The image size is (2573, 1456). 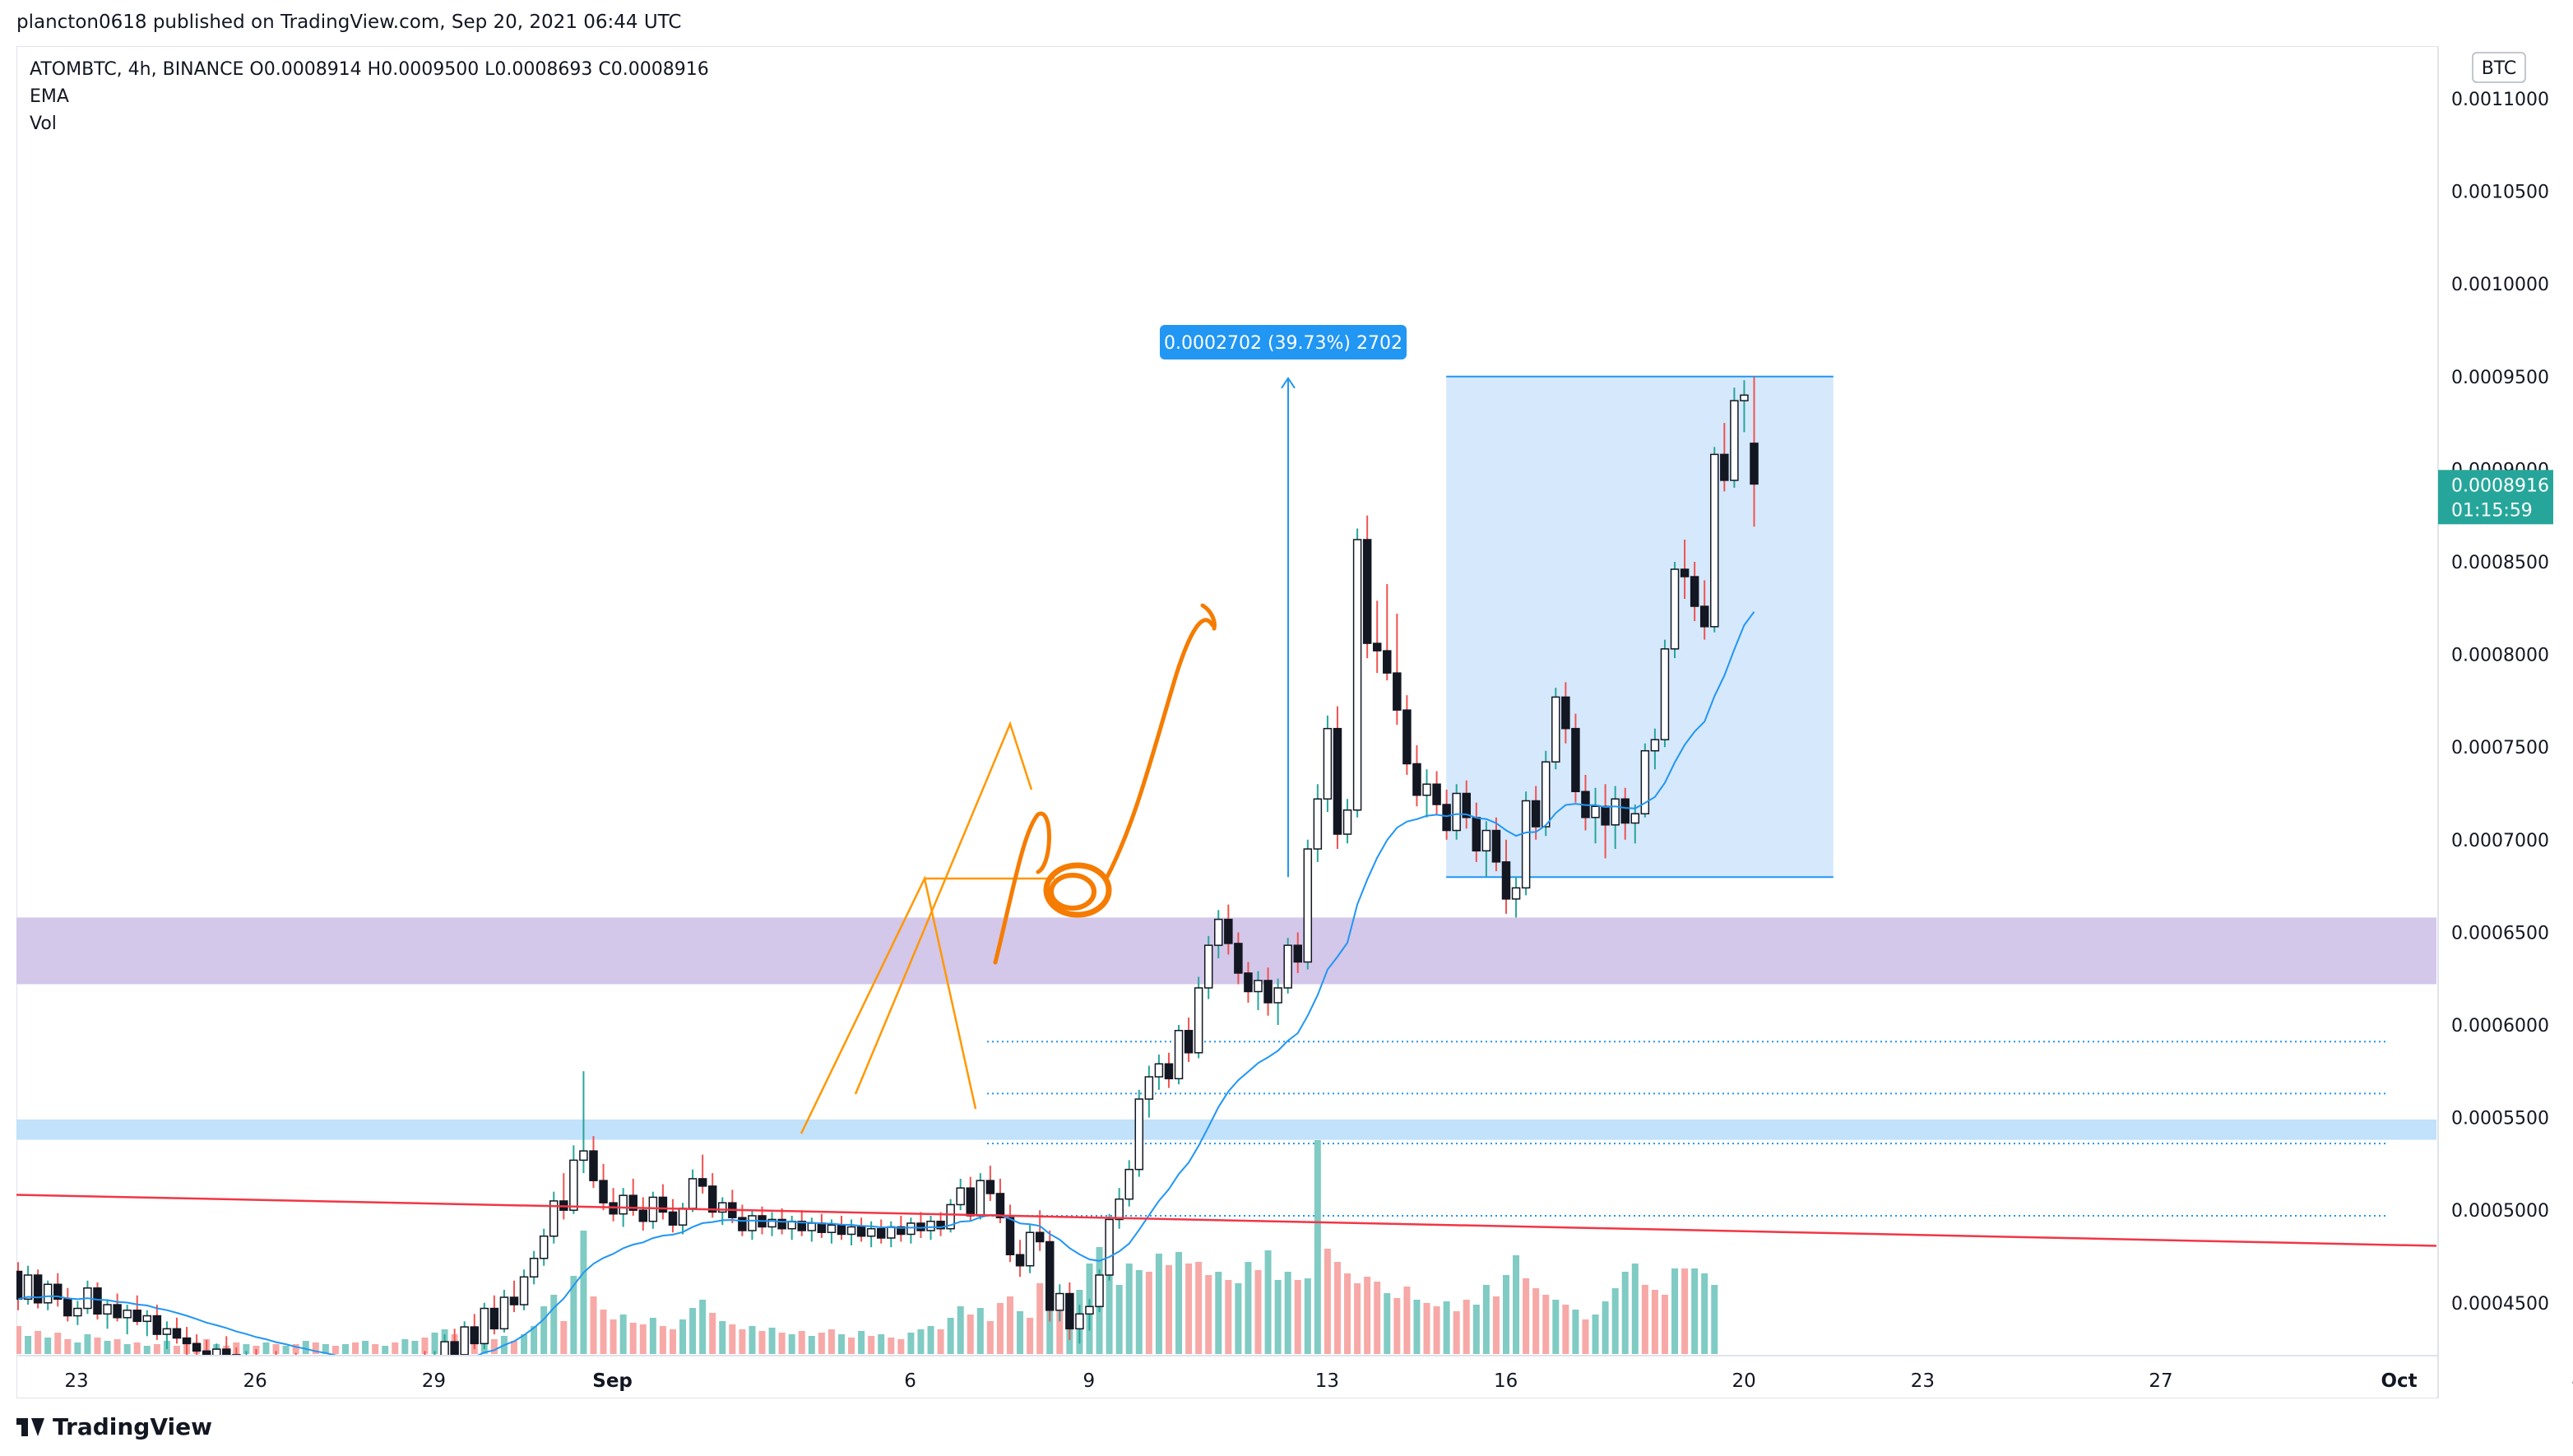 What do you see at coordinates (1289, 382) in the screenshot?
I see `measure-arrow-head` at bounding box center [1289, 382].